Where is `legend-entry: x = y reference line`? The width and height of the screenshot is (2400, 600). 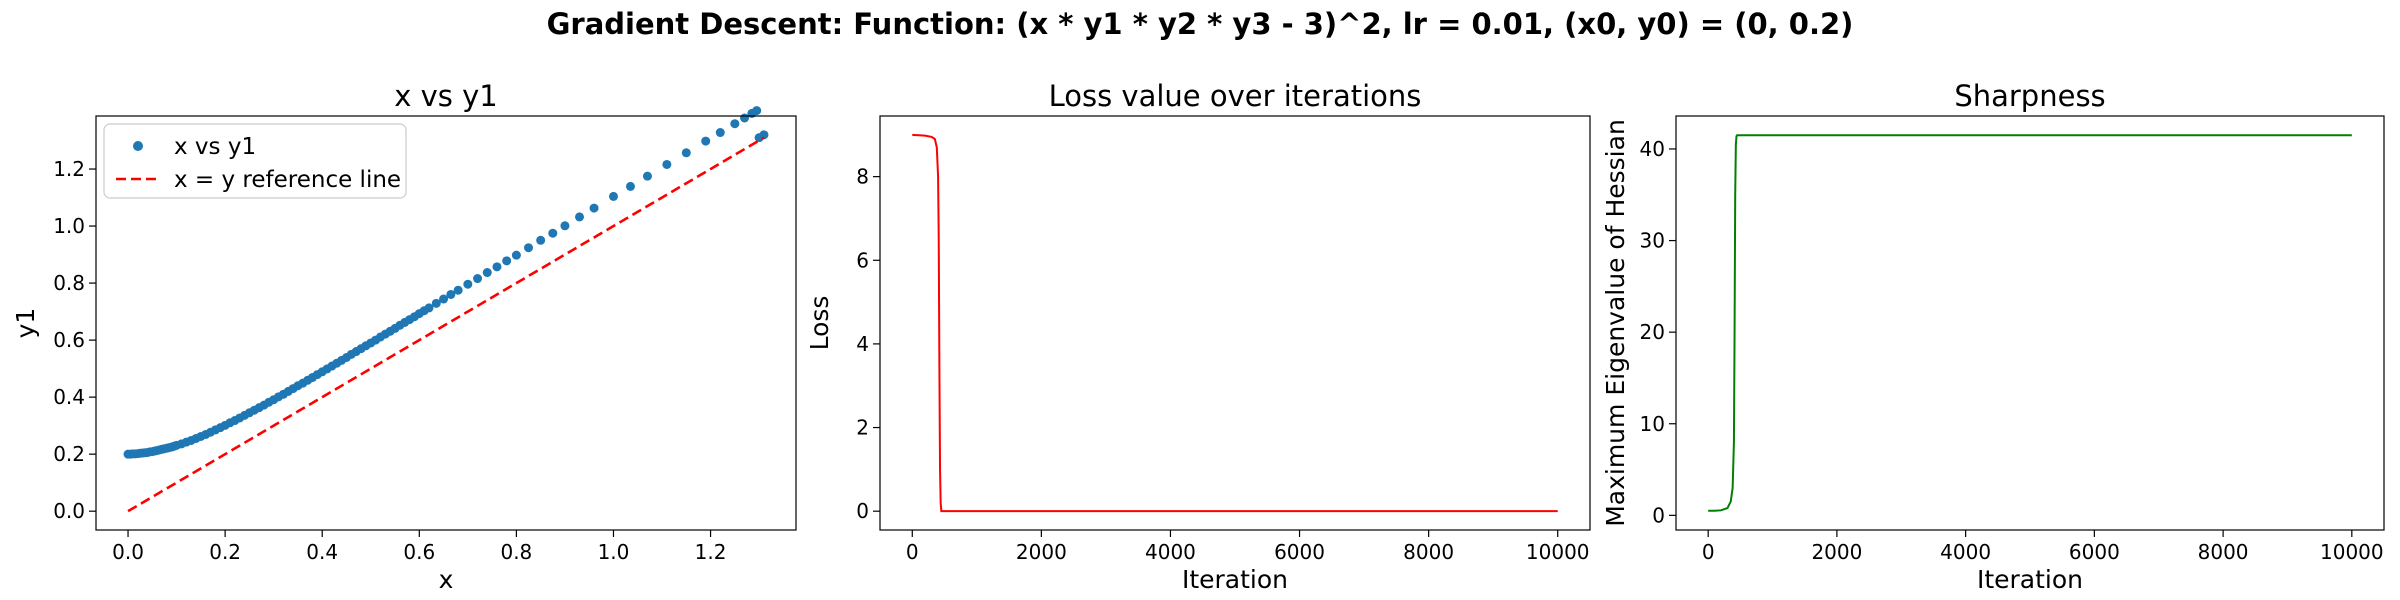 legend-entry: x = y reference line is located at coordinates (287, 180).